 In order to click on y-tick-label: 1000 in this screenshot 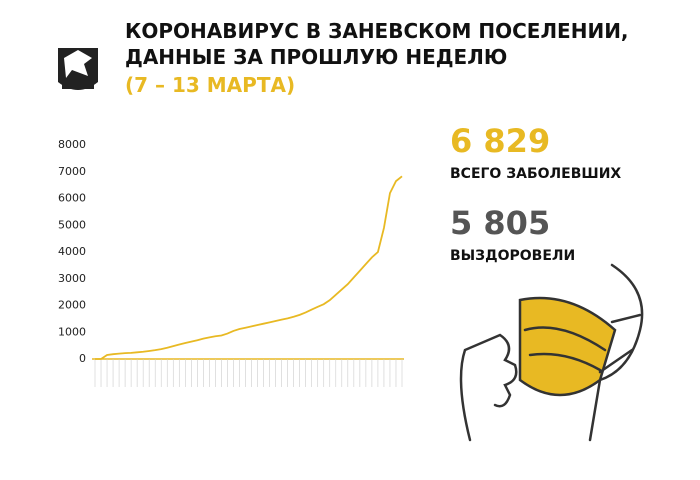, I will do `click(72, 331)`.